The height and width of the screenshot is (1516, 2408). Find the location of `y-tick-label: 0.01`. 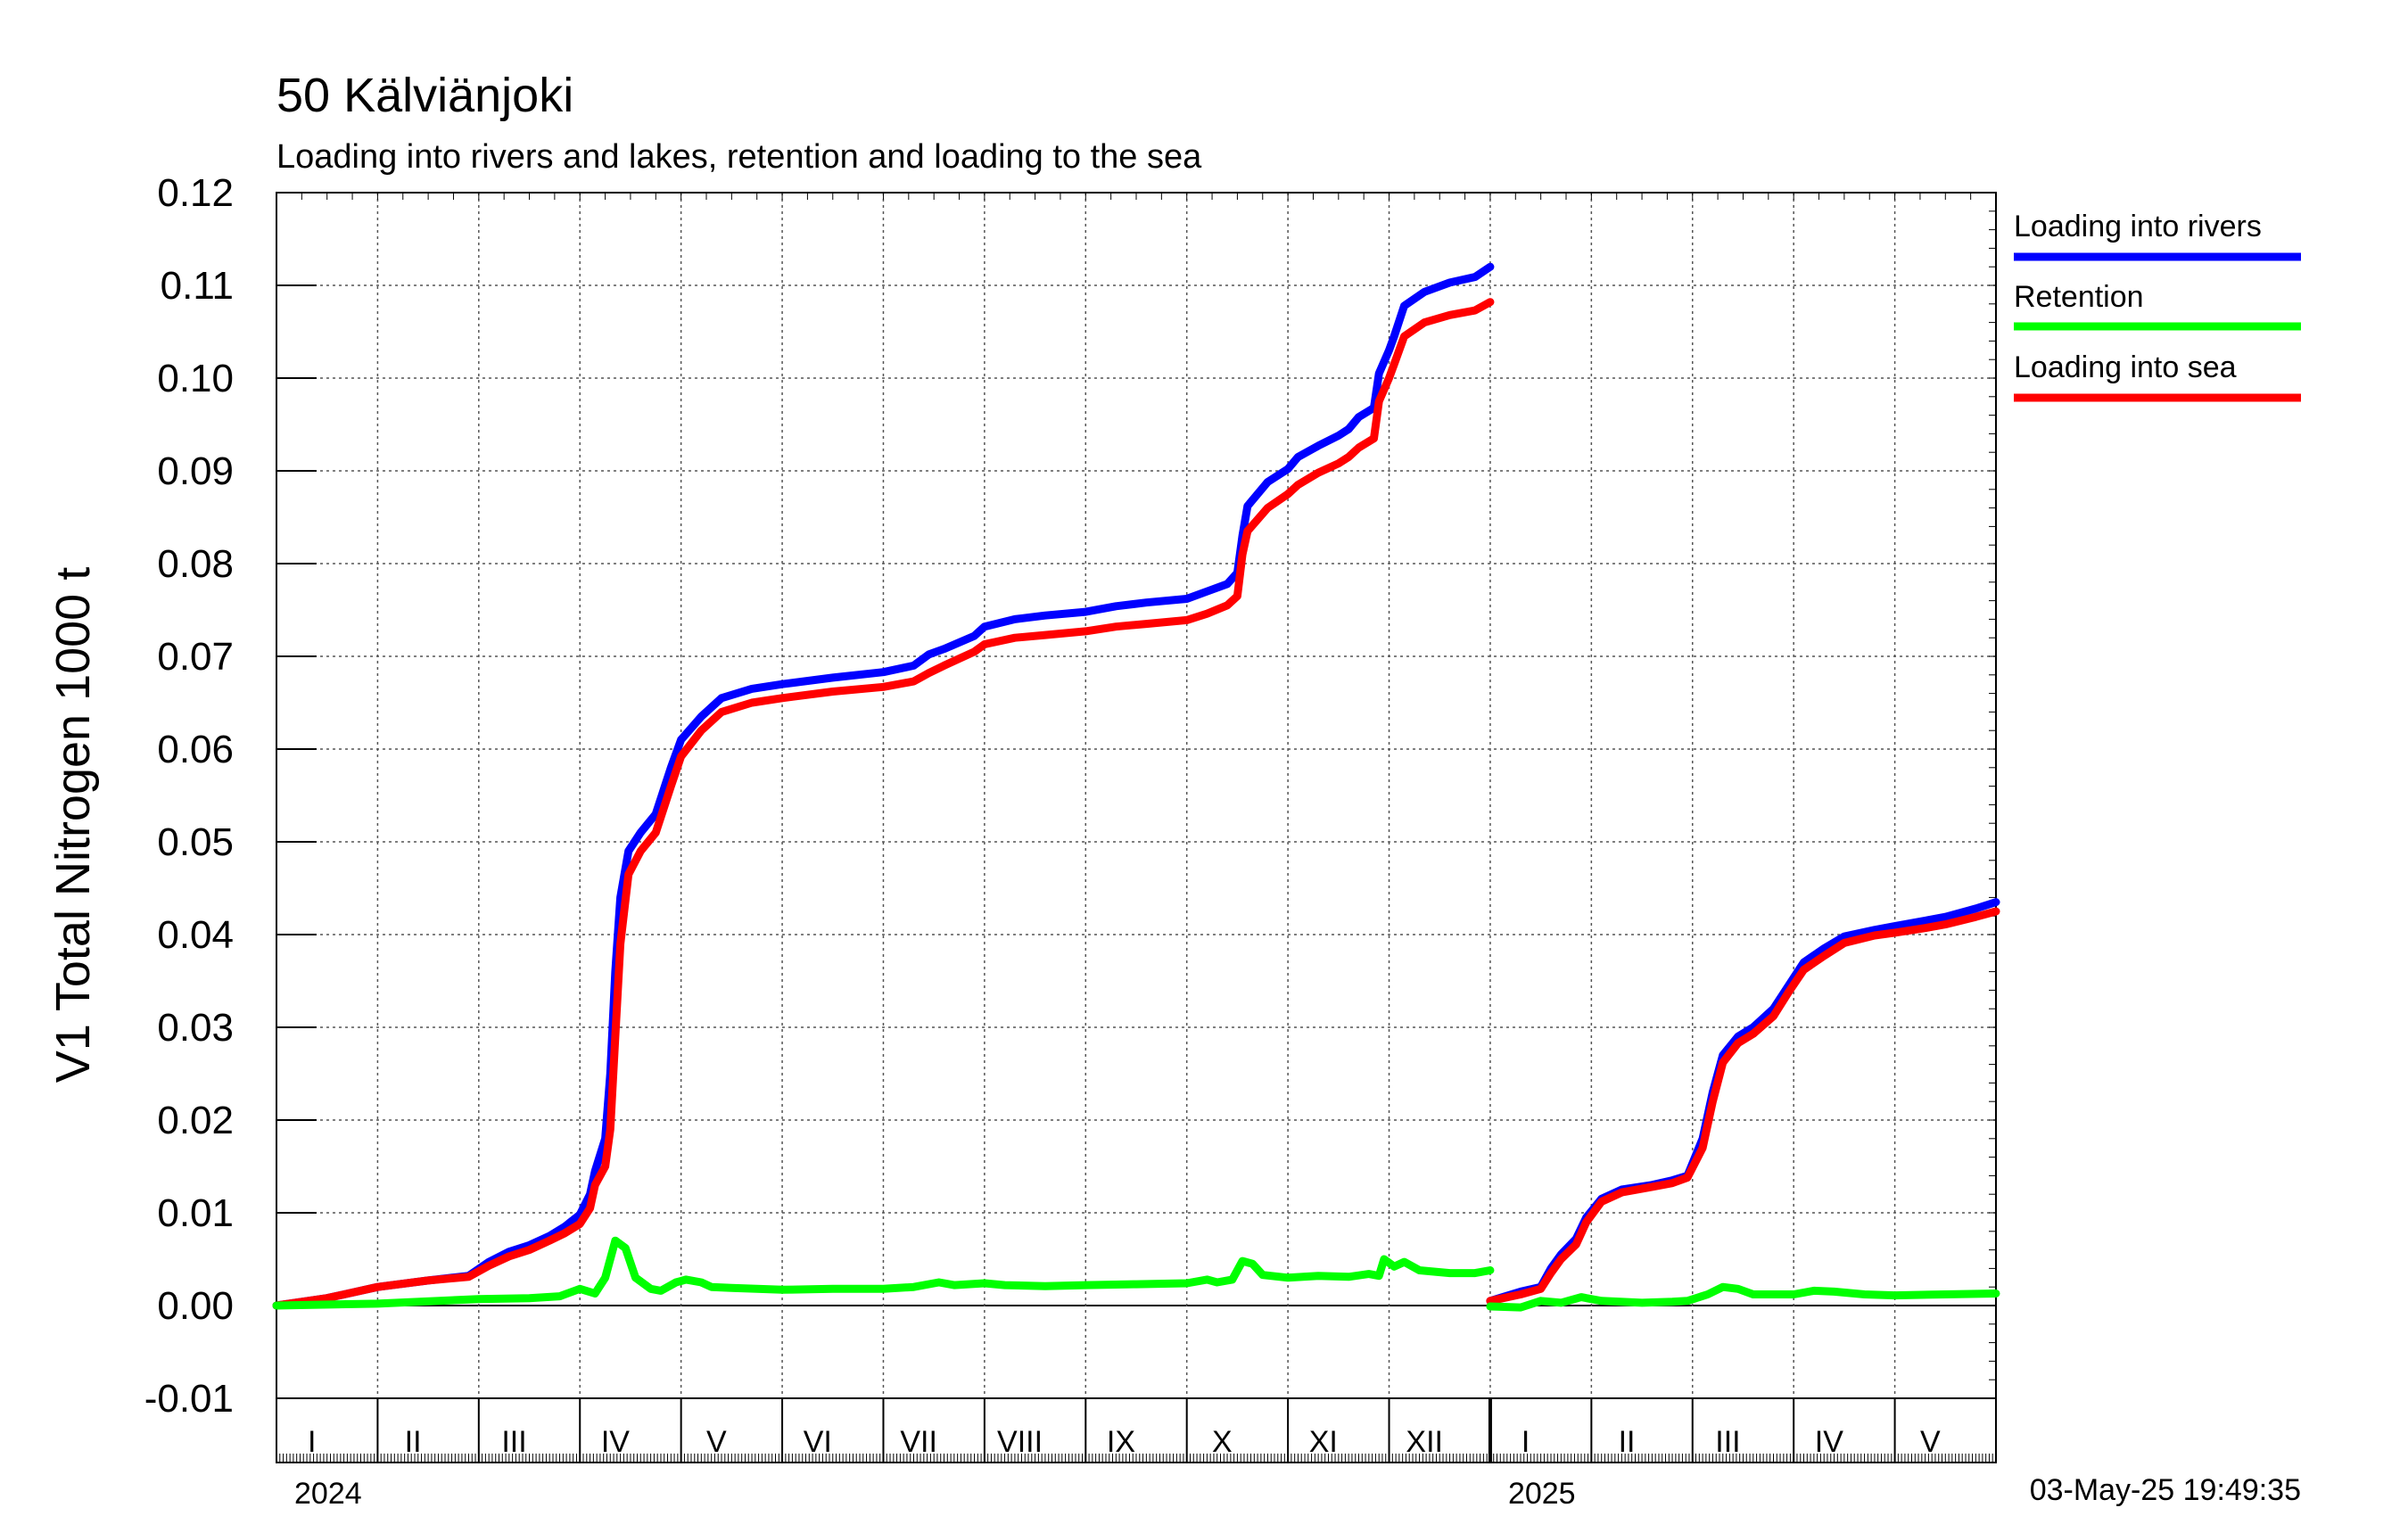

y-tick-label: 0.01 is located at coordinates (195, 1213).